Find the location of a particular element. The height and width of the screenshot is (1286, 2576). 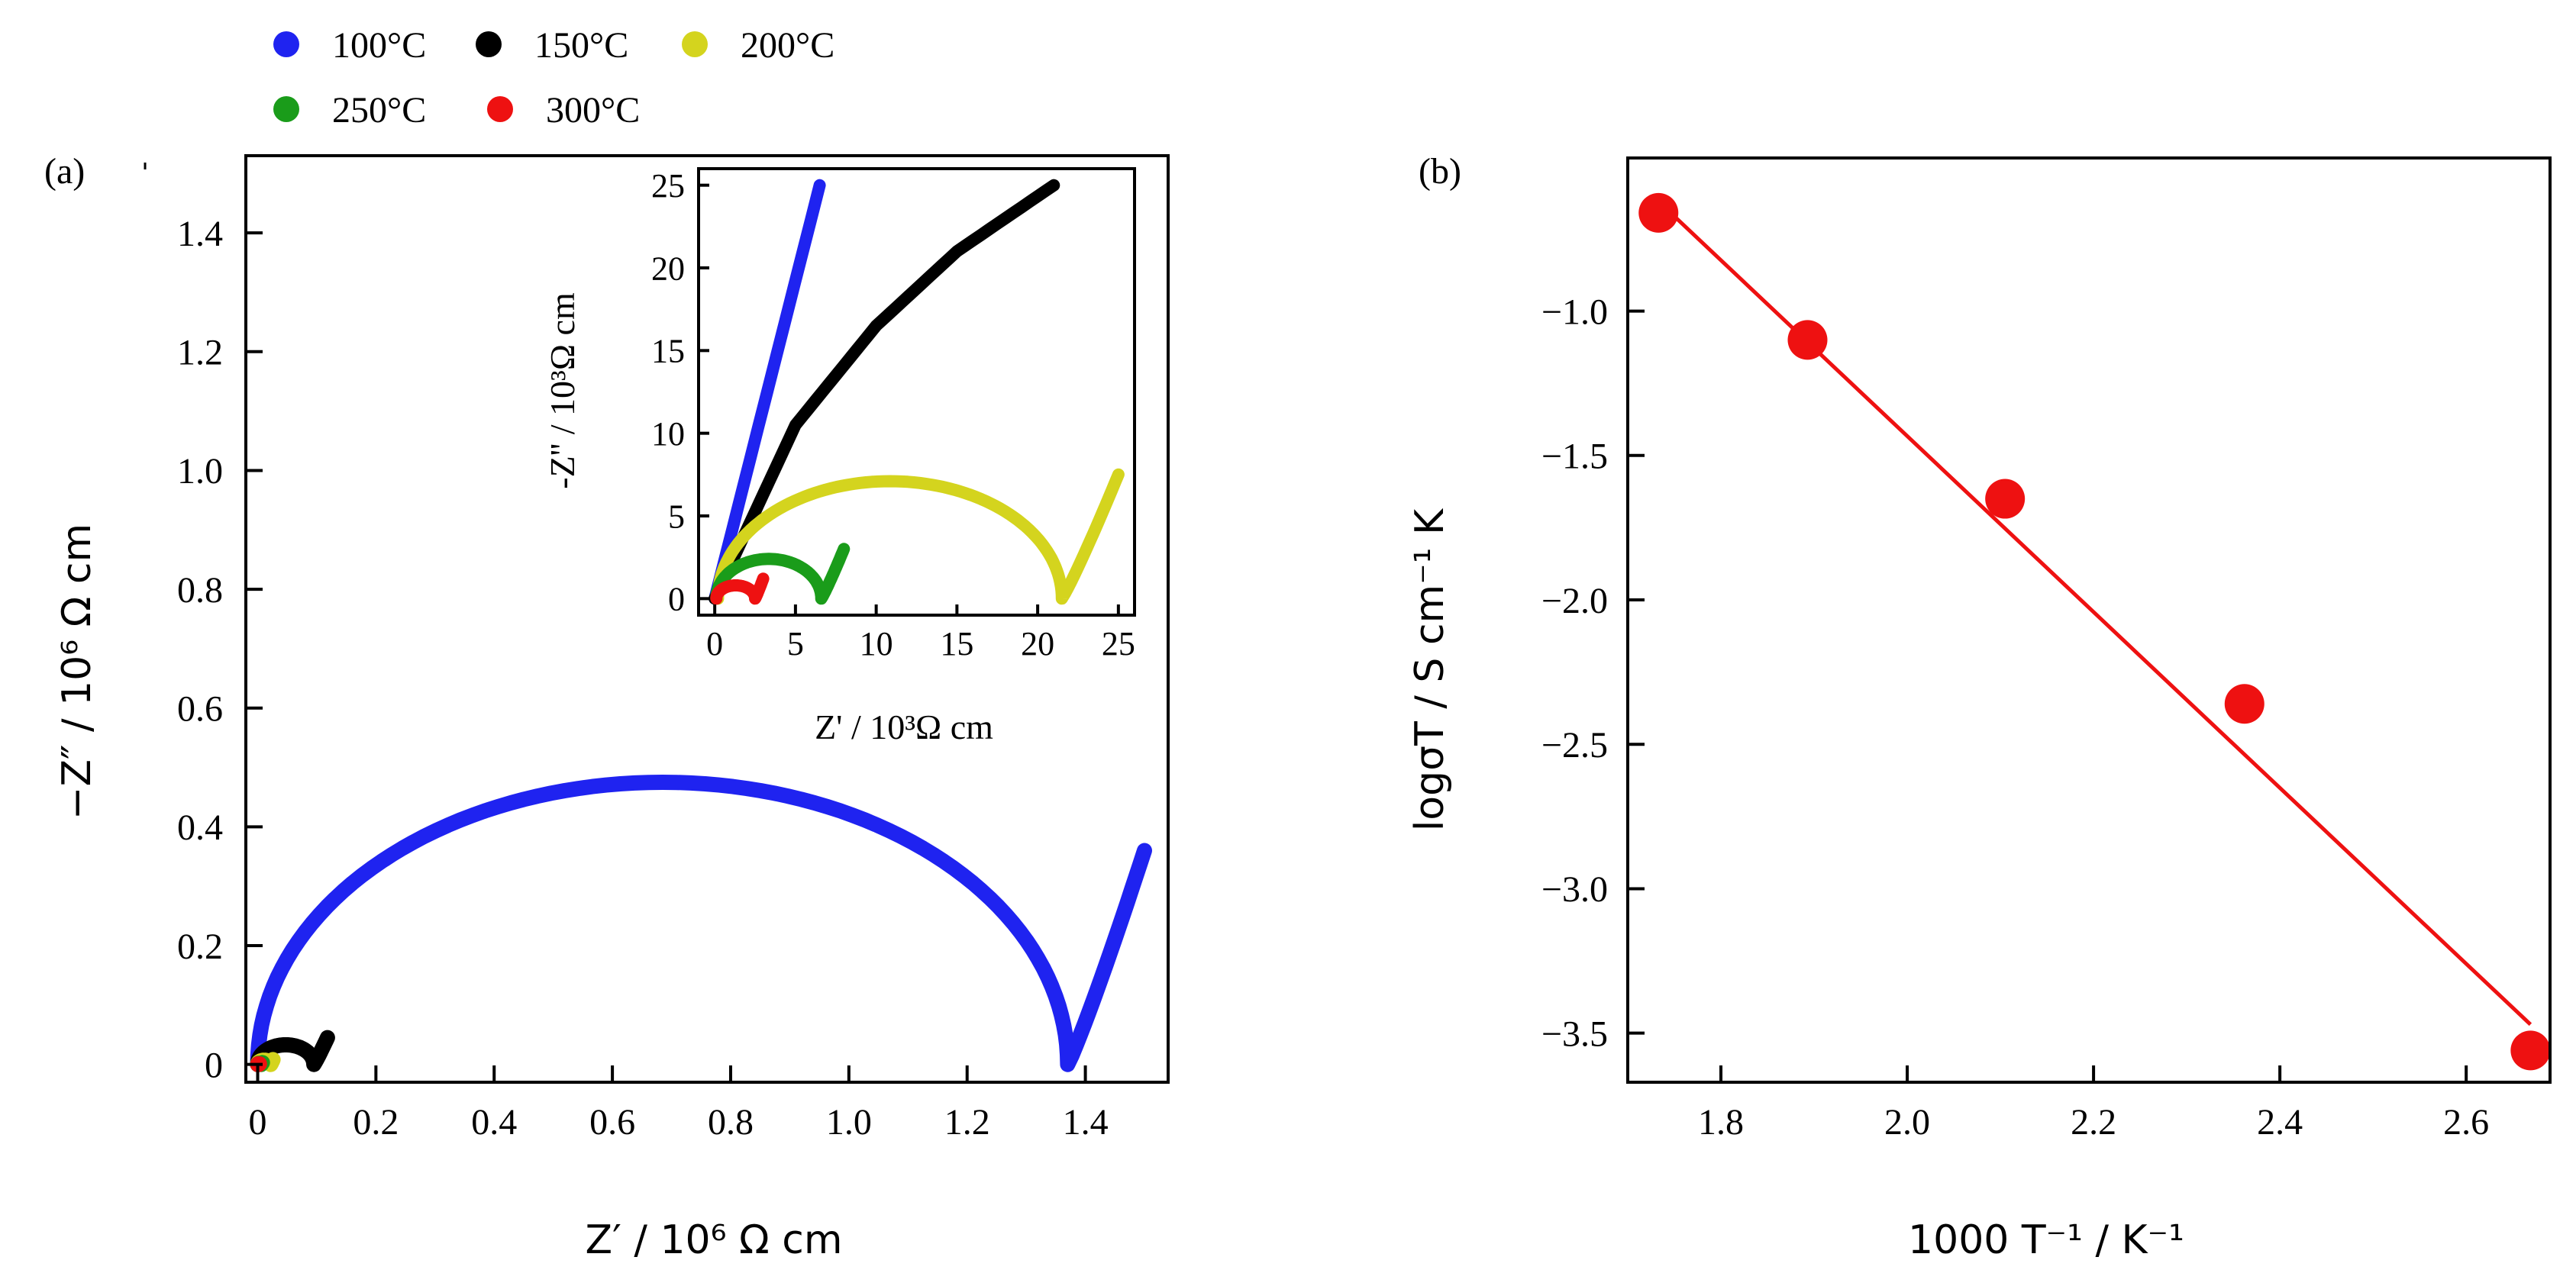

panel-b-x-label: 1000 T⁻¹ / K⁻¹ is located at coordinates (2046, 1240).